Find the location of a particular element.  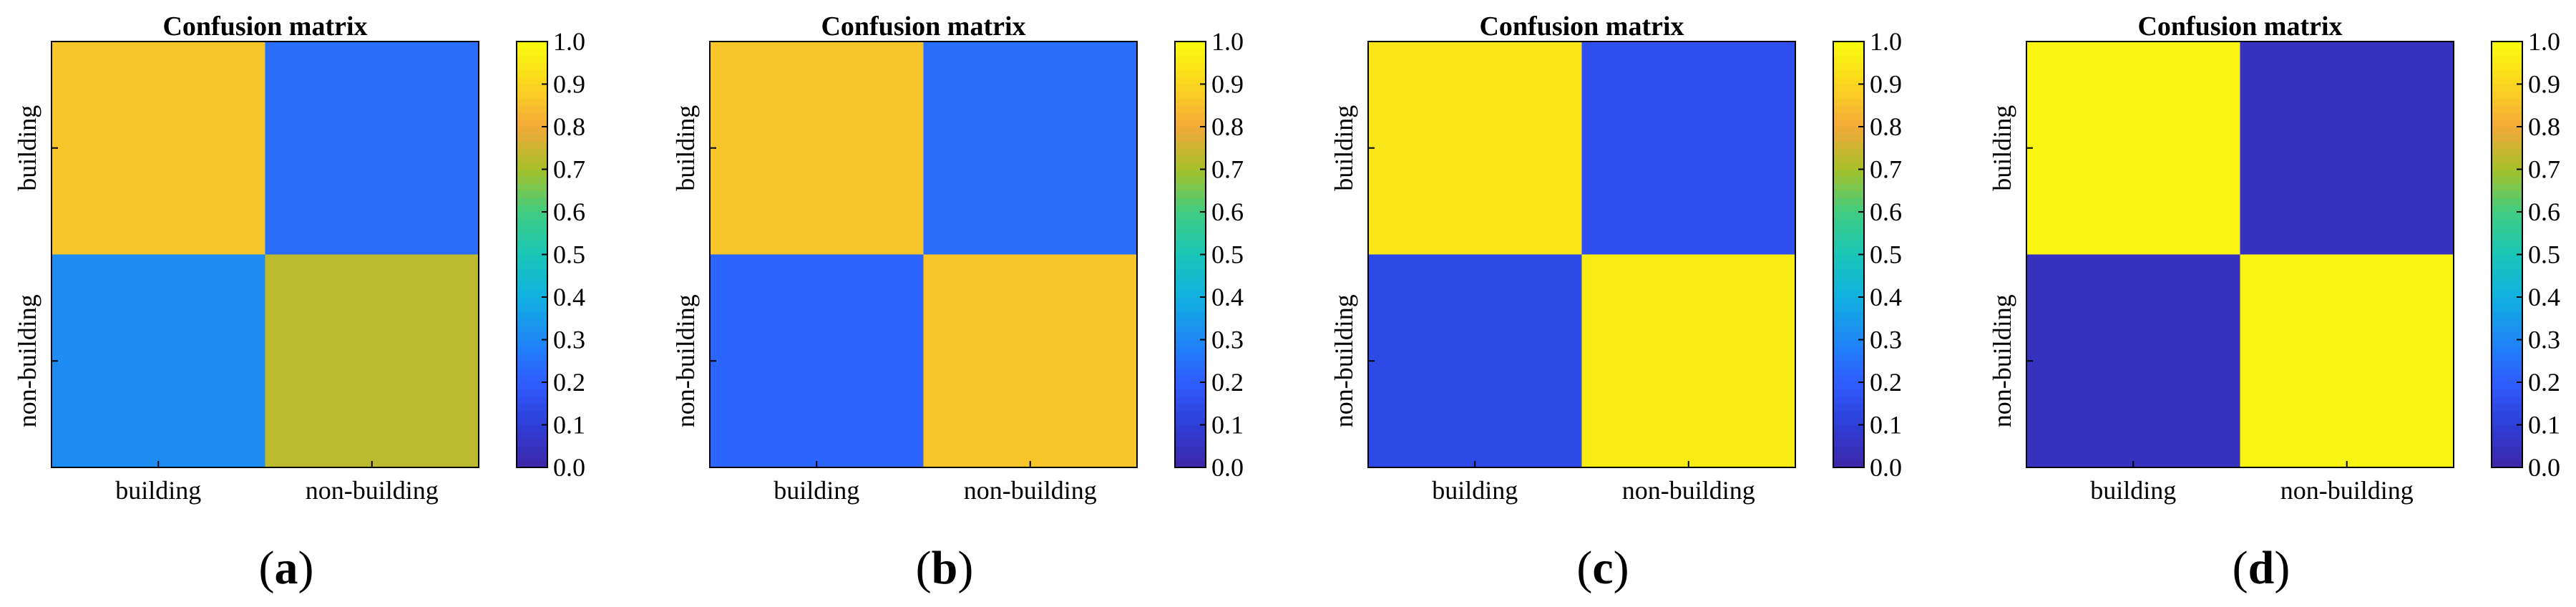

col-label: building is located at coordinates (158, 490).